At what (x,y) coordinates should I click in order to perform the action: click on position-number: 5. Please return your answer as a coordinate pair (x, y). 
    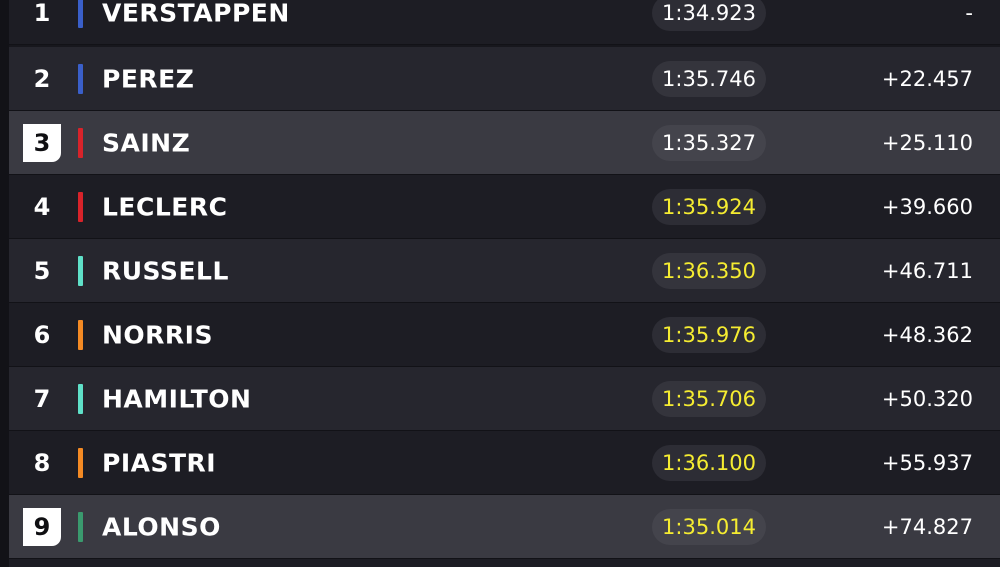
    Looking at the image, I should click on (42, 270).